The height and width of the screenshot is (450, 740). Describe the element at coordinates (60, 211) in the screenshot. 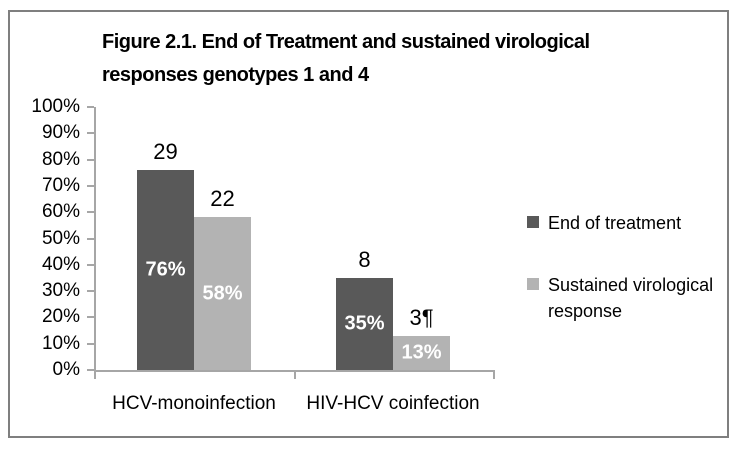

I see `y-axis-label: 60%` at that location.